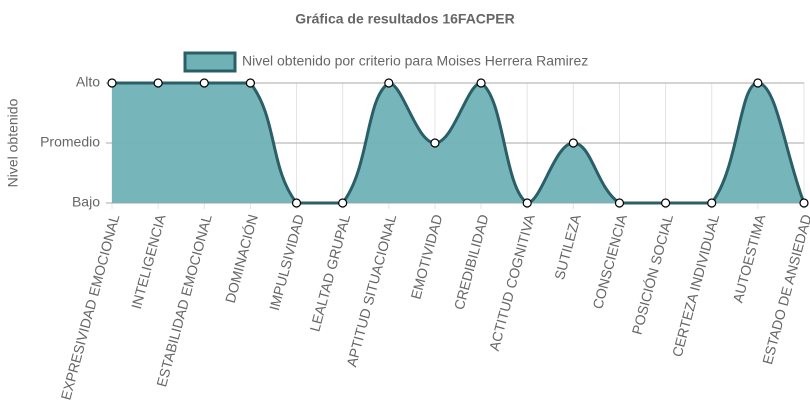  What do you see at coordinates (784, 289) in the screenshot?
I see `x-tick-label: ESTADO DE ANSIEDAD` at bounding box center [784, 289].